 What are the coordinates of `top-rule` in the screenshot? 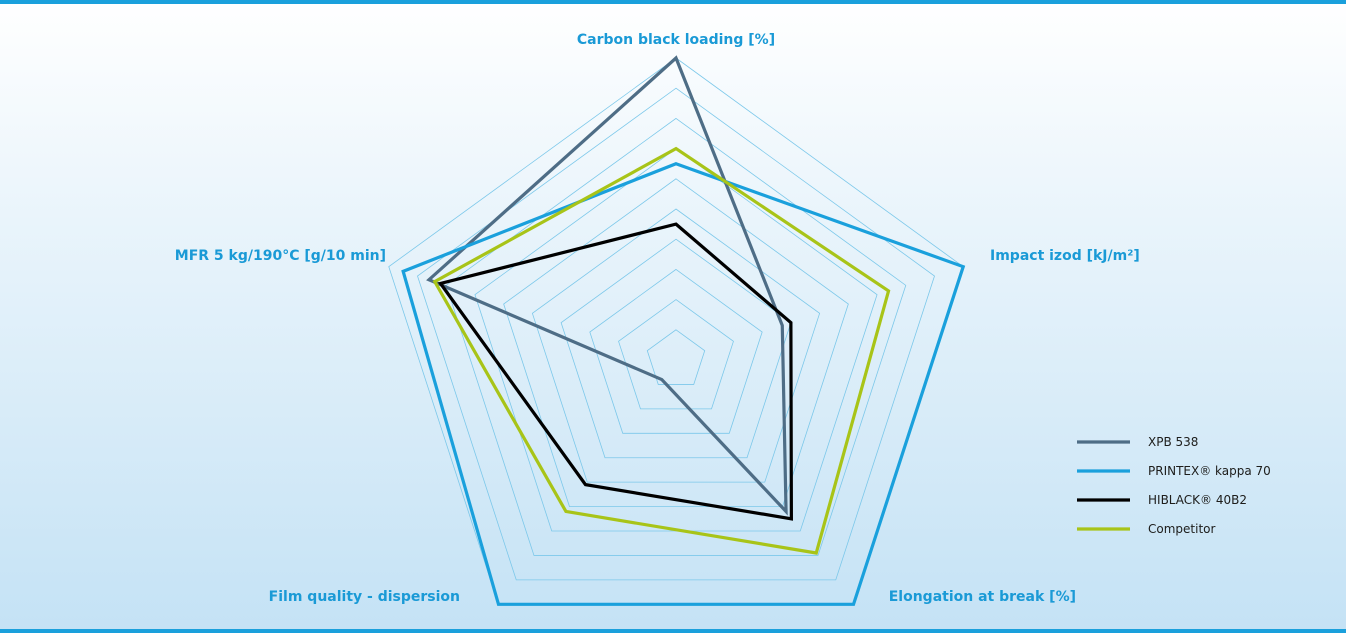 It's located at (673, 2).